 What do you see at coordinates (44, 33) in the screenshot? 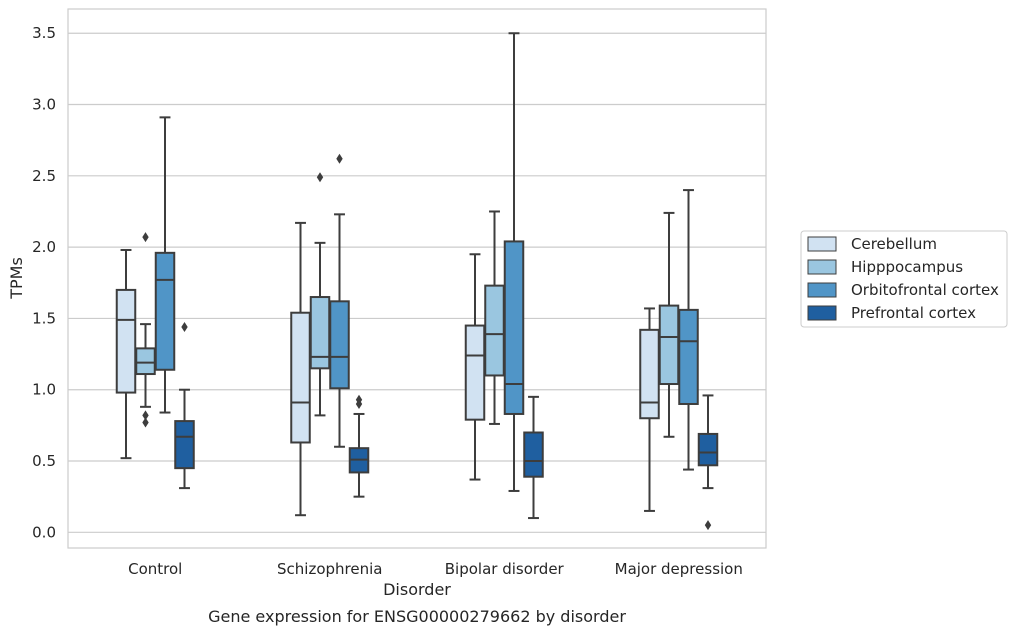
I see `y-tick-label: 3.5` at bounding box center [44, 33].